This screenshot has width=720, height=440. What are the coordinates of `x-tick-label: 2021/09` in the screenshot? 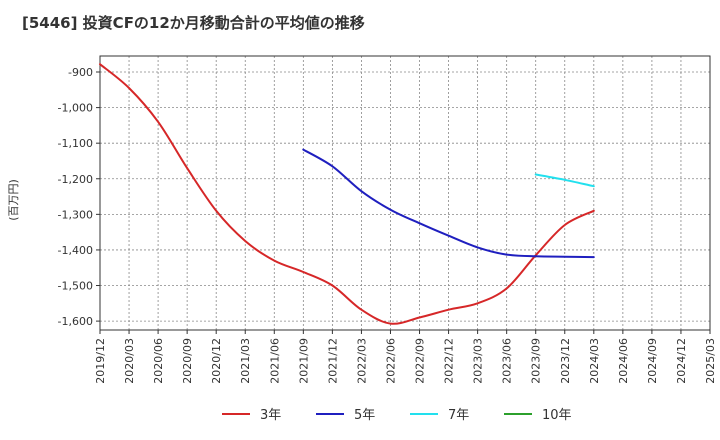 It's located at (303, 361).